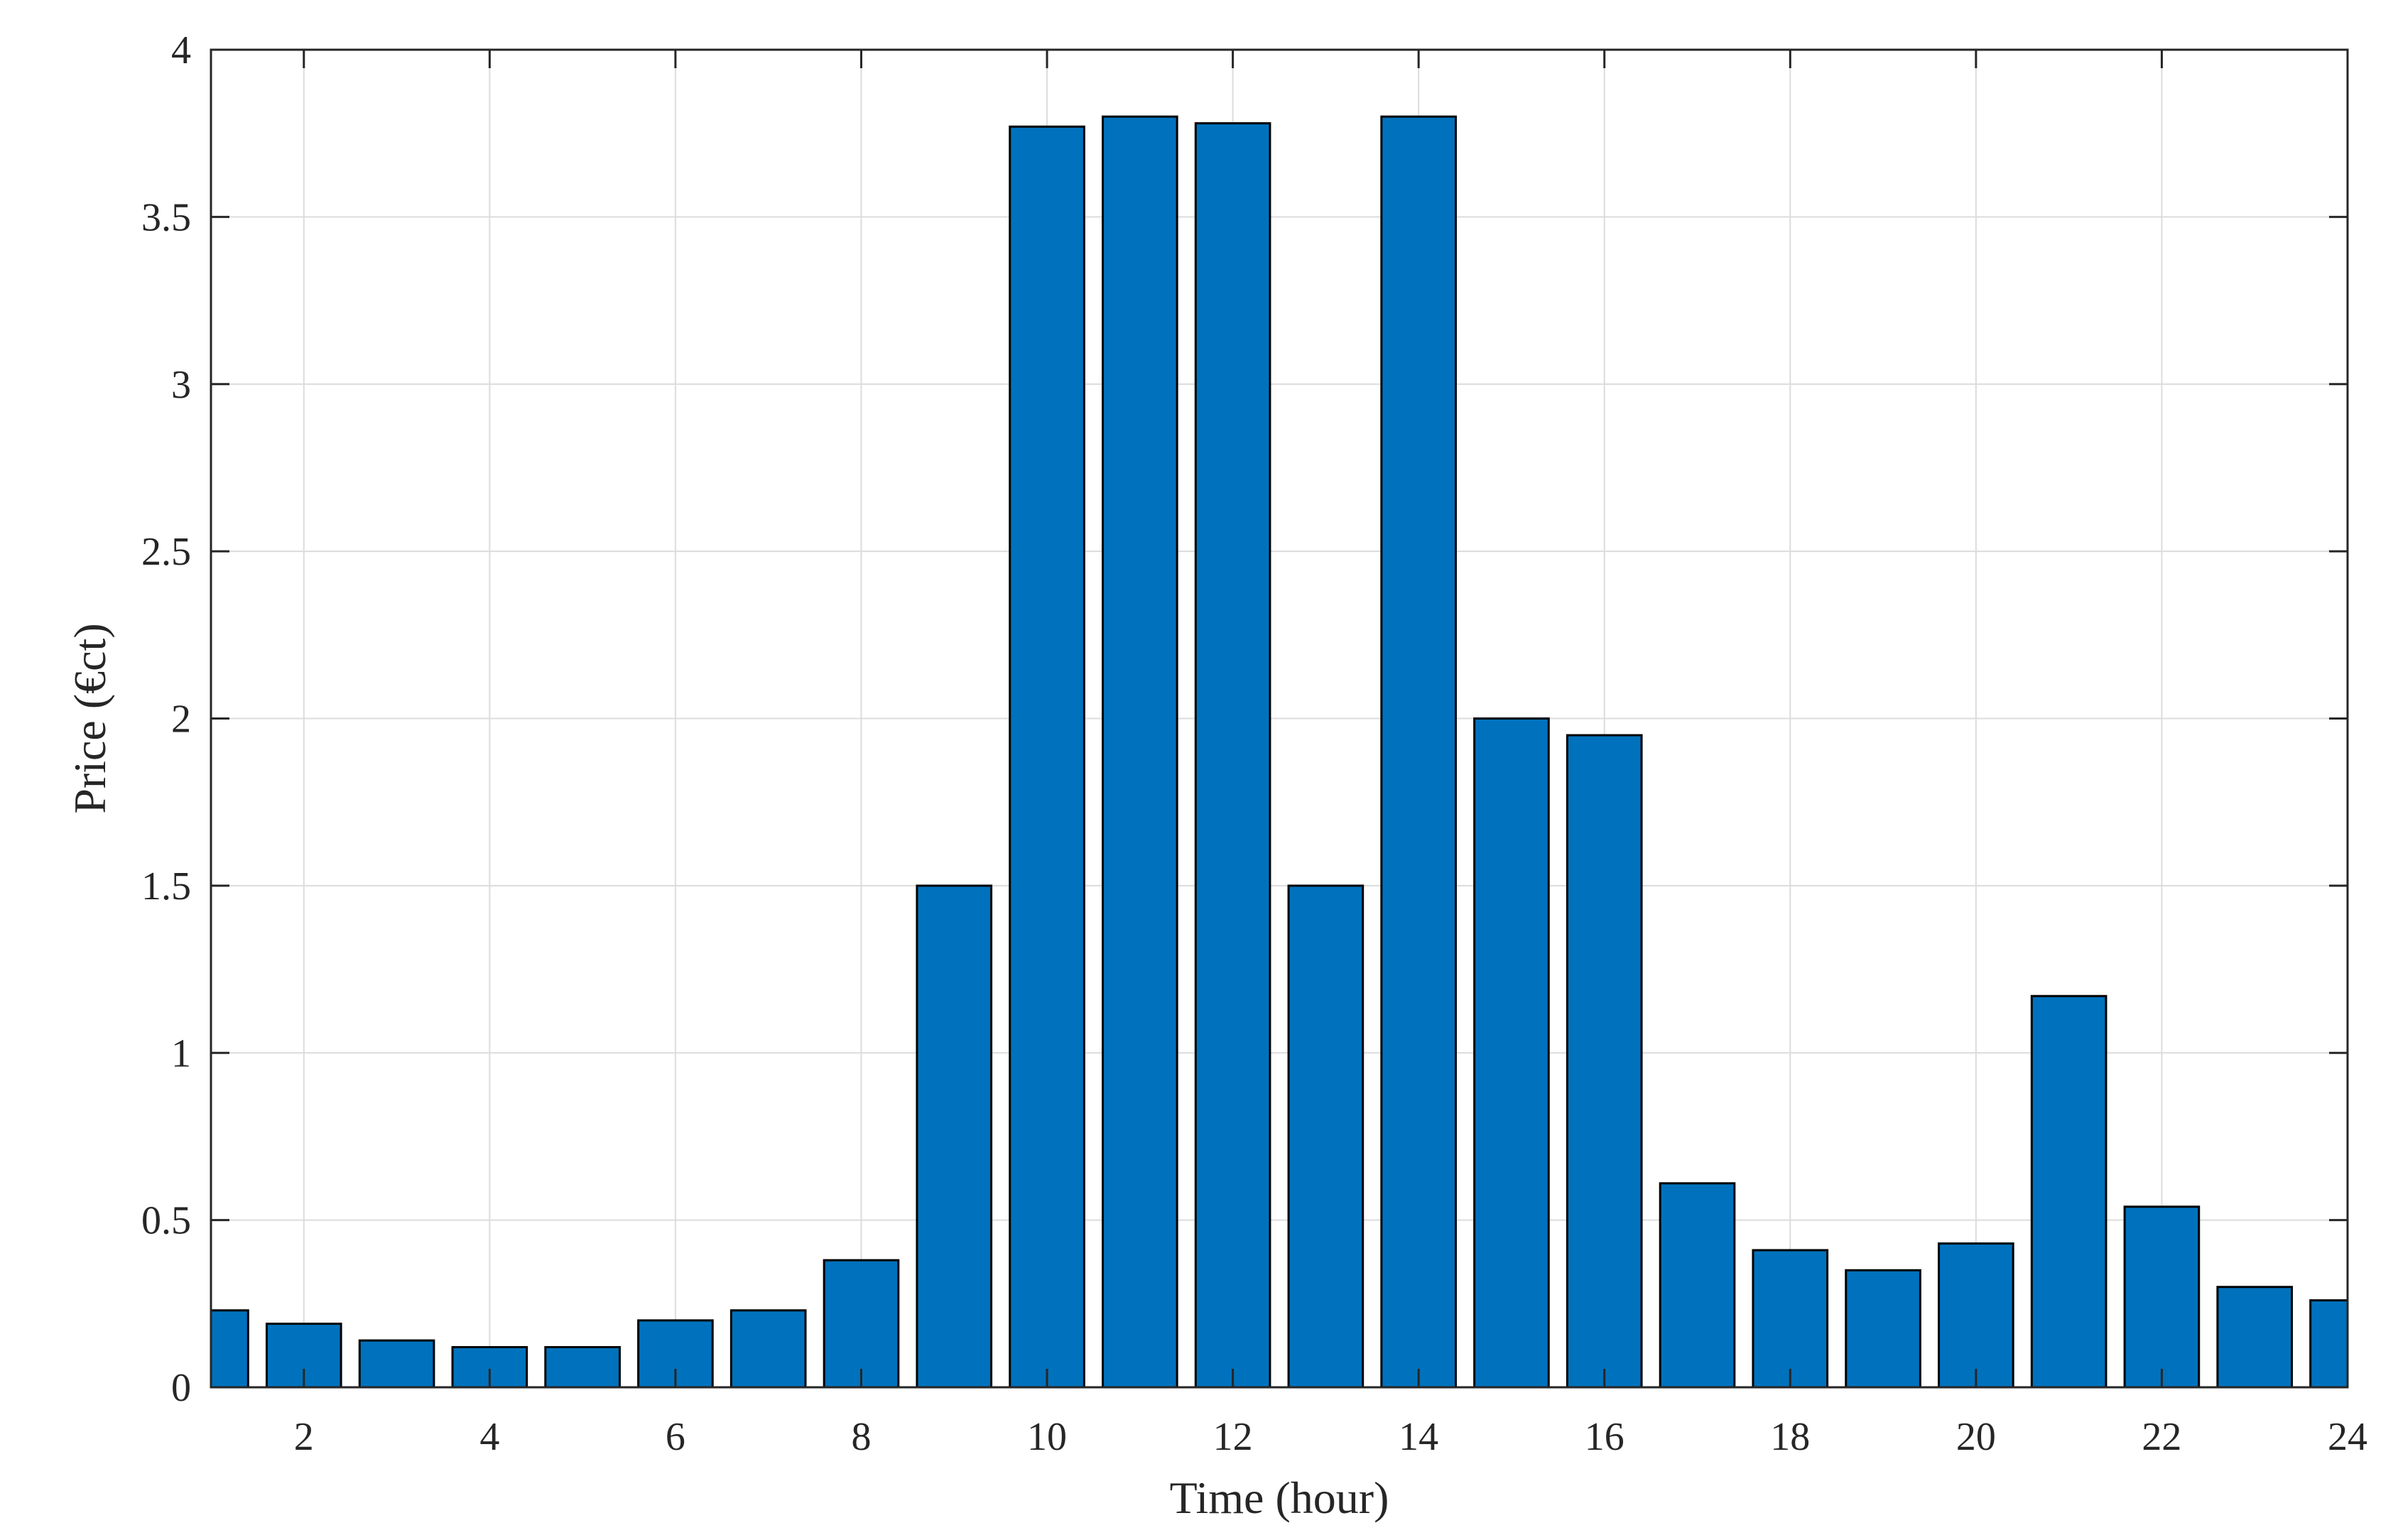 This screenshot has width=2398, height=1540. I want to click on x-tick-label: 8, so click(861, 1437).